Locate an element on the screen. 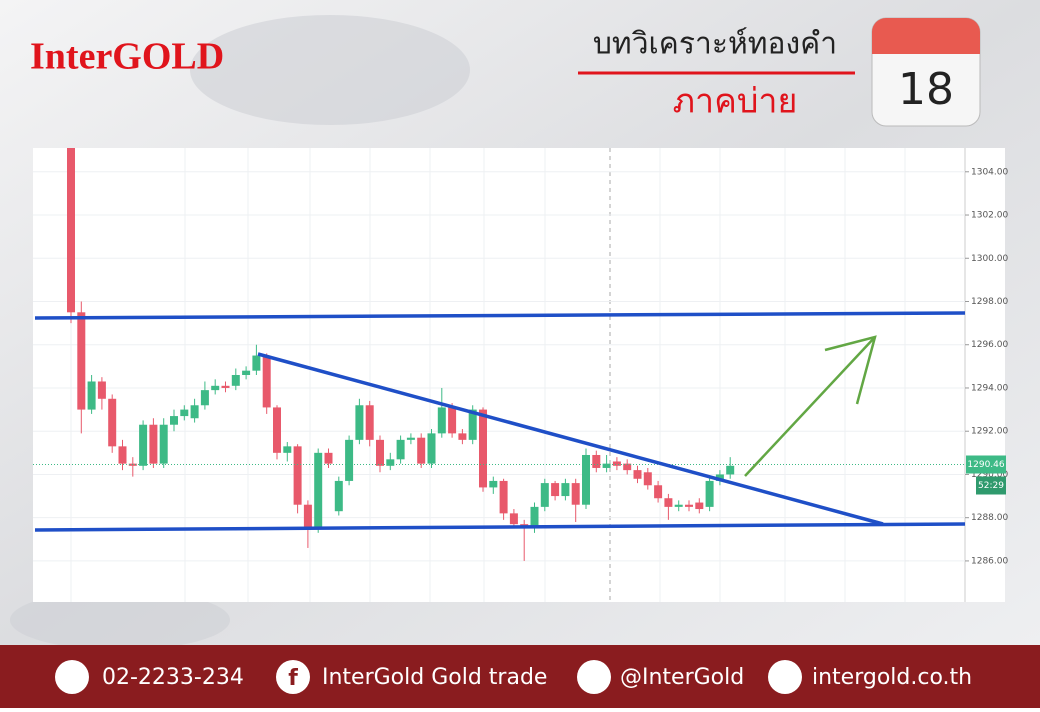 The height and width of the screenshot is (712, 1040). web-icon is located at coordinates (785, 677).